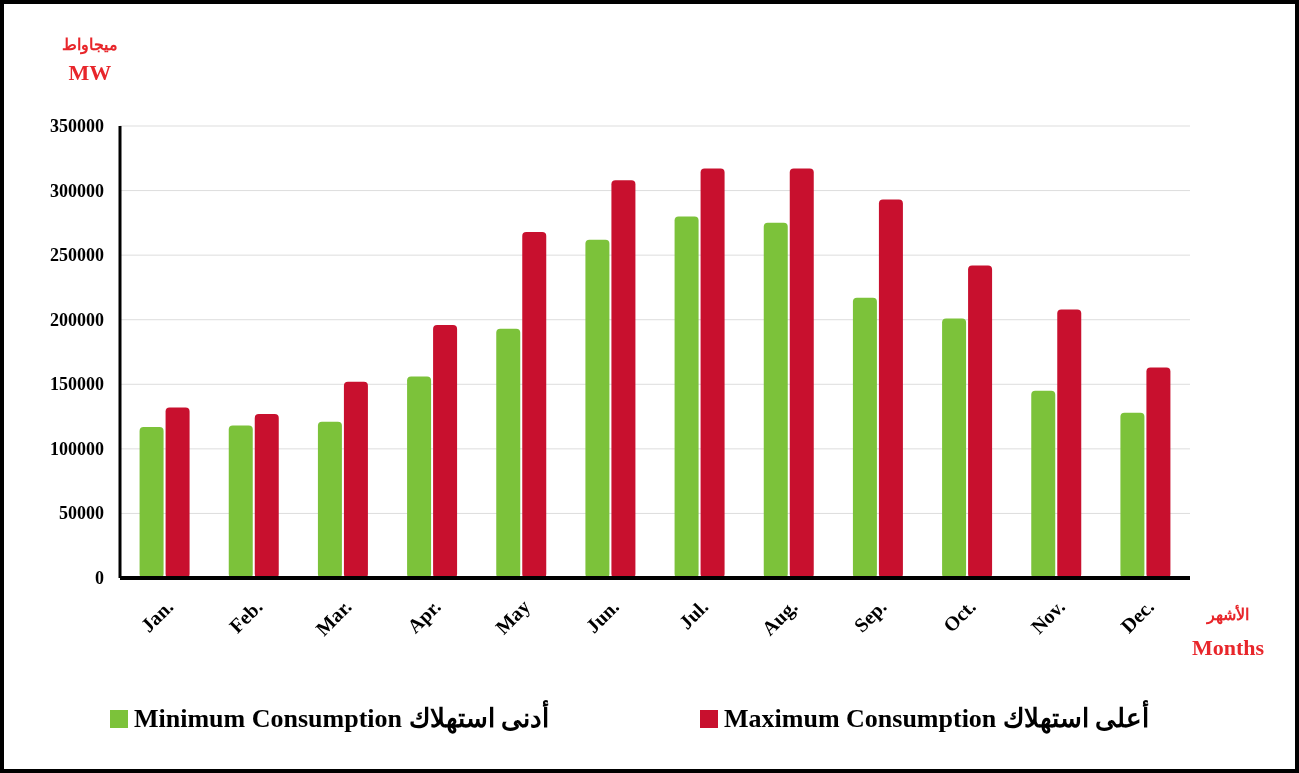  Describe the element at coordinates (77, 255) in the screenshot. I see `y-tick-label: 250000` at that location.